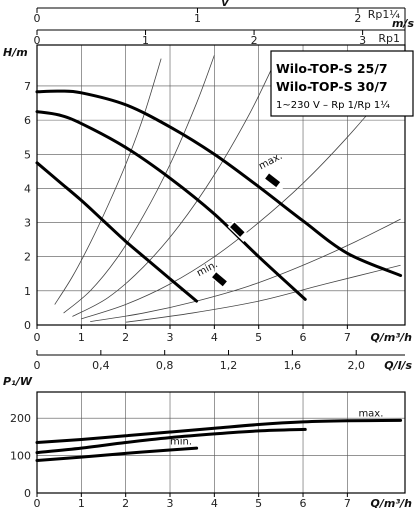  Describe the element at coordinates (370, 413) in the screenshot. I see `curve-annotation: max.` at that location.